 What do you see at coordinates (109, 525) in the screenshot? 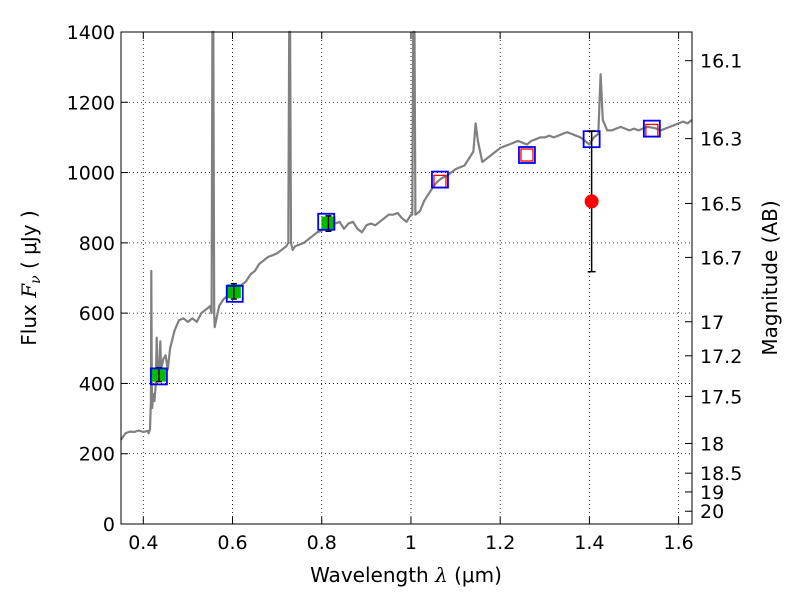
I see `y-tick-label: 0` at bounding box center [109, 525].